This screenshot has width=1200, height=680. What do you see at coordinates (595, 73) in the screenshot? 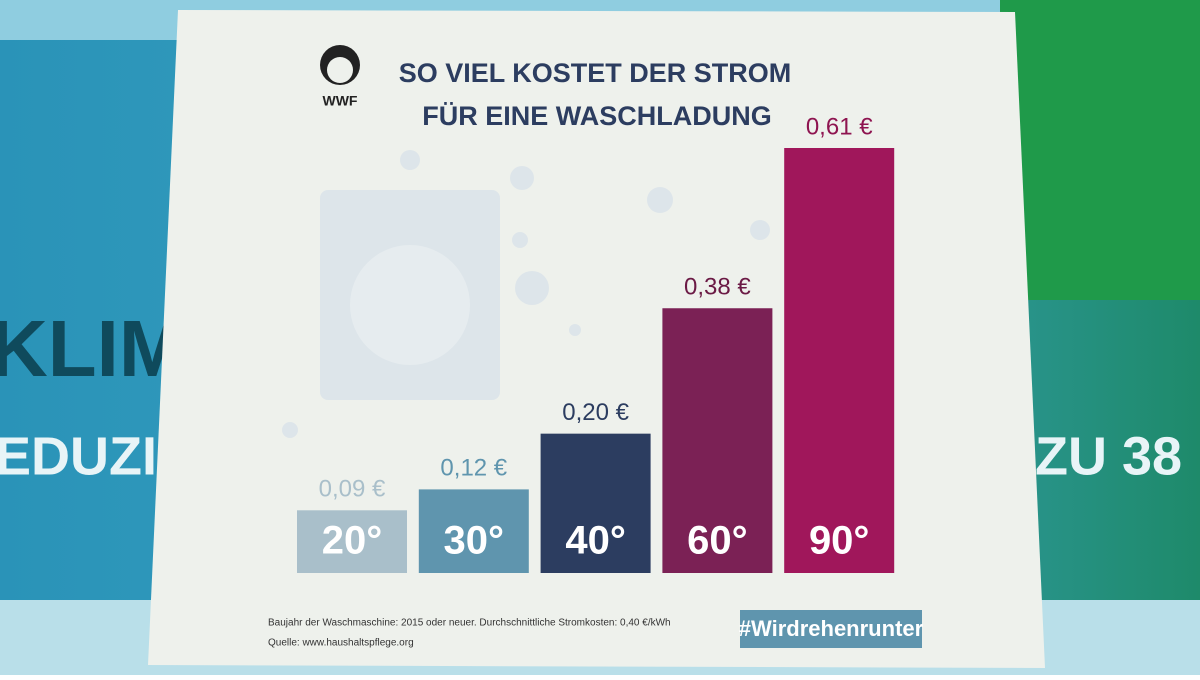
I see `chart-title: SO VIEL KOSTET DER STROM` at bounding box center [595, 73].